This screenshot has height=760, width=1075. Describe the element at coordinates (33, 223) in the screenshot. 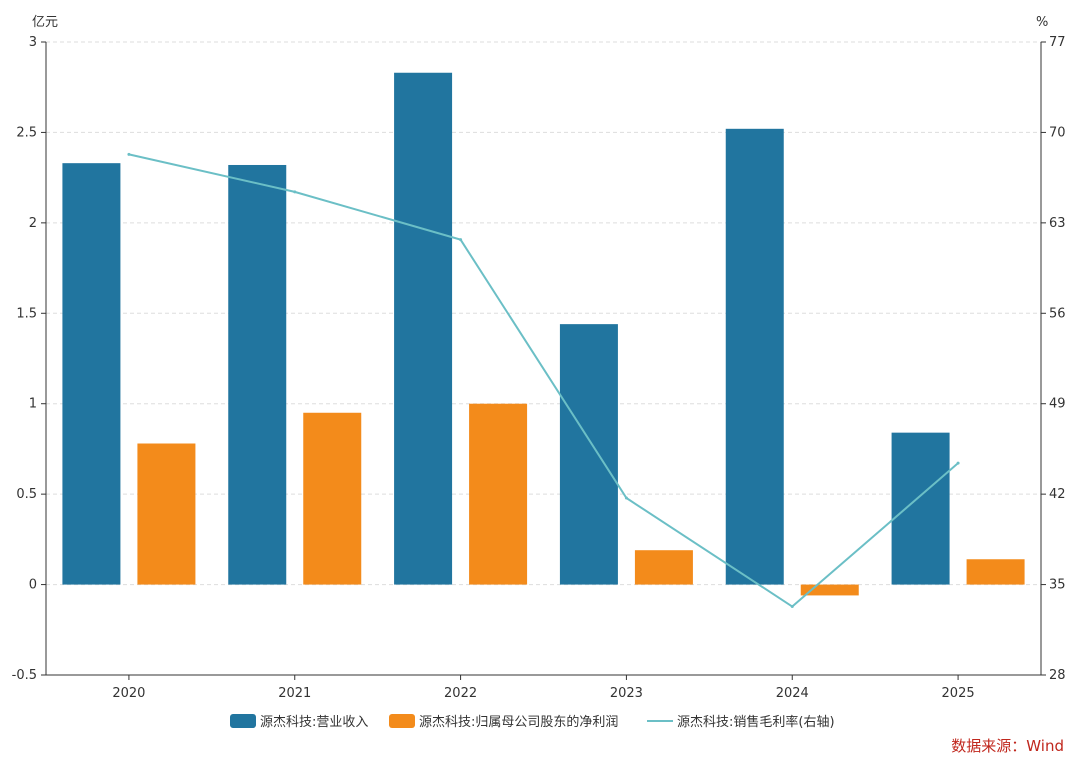

I see `left-tick-label: 2` at that location.